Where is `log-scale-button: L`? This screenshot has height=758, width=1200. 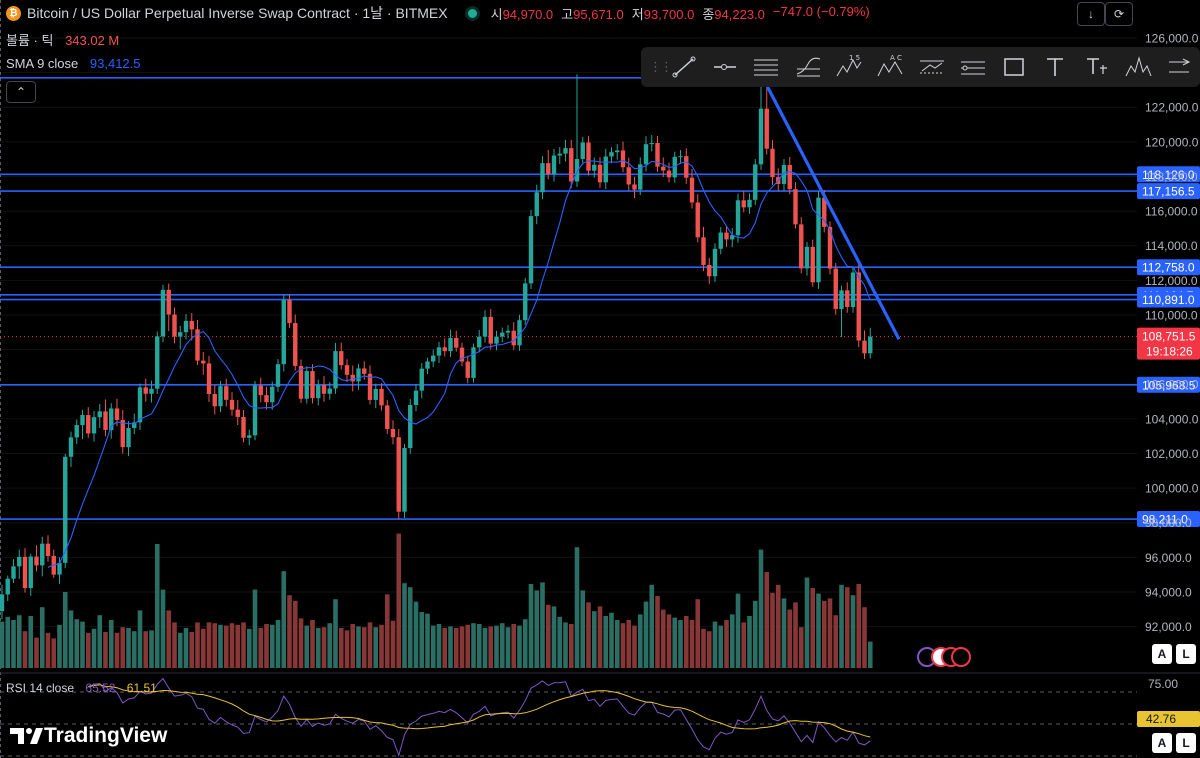
log-scale-button: L is located at coordinates (1186, 654).